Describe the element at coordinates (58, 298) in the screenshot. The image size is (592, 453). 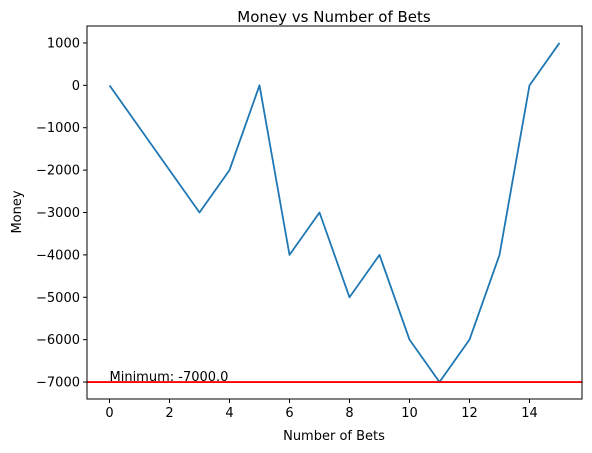
I see `y-tick-label: −5000` at that location.